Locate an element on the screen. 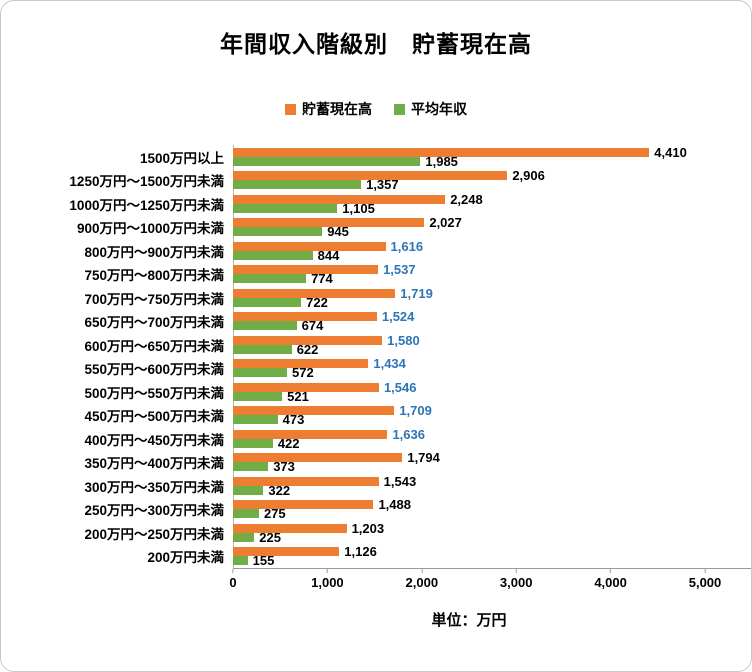 This screenshot has height=672, width=752. tick-label: 5,000 is located at coordinates (705, 582).